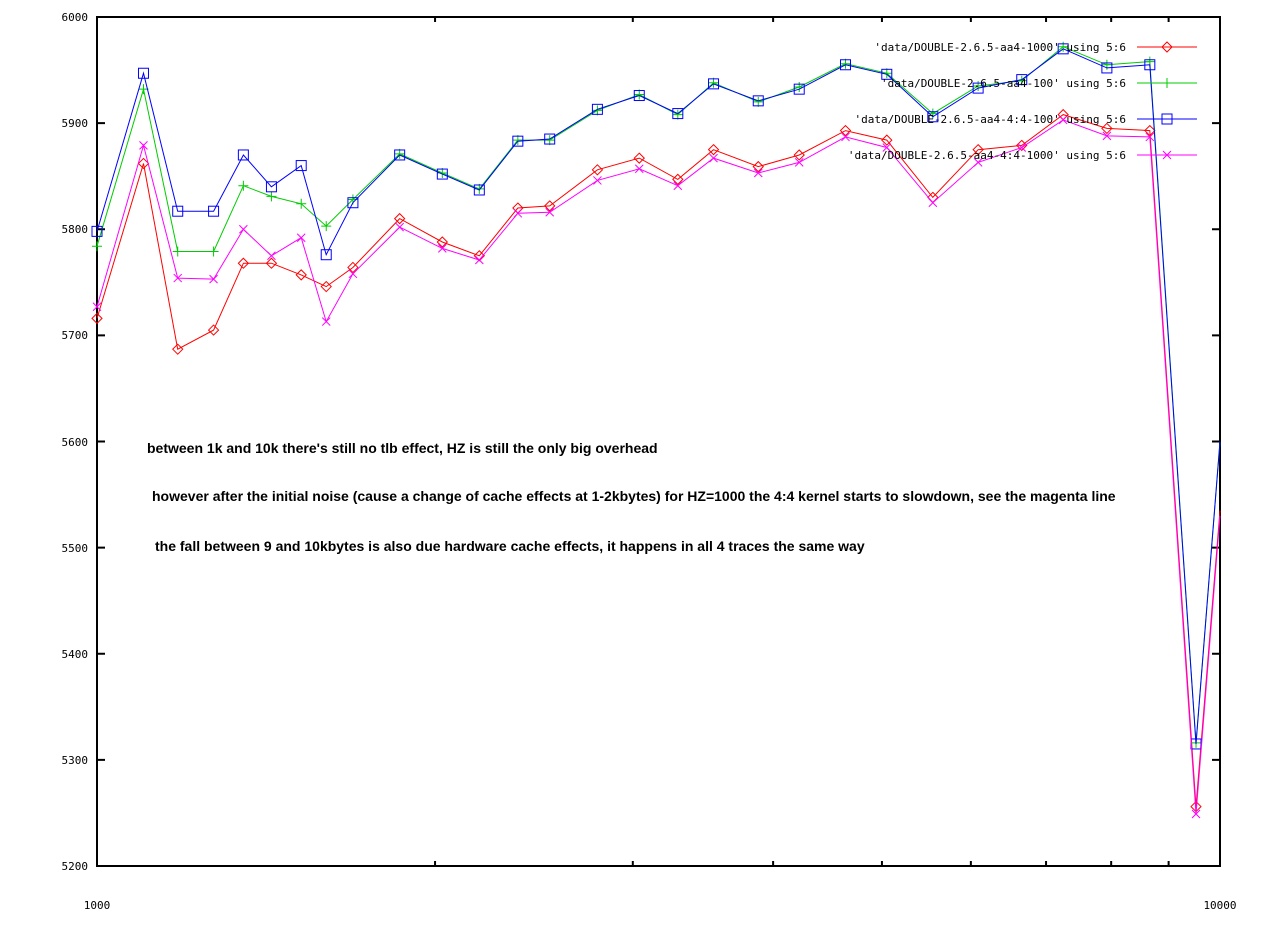 The height and width of the screenshot is (944, 1272). What do you see at coordinates (1000, 47) in the screenshot?
I see `legend-label: 'data/DOUBLE-2.6.5-aa4-1000' using 5:6` at bounding box center [1000, 47].